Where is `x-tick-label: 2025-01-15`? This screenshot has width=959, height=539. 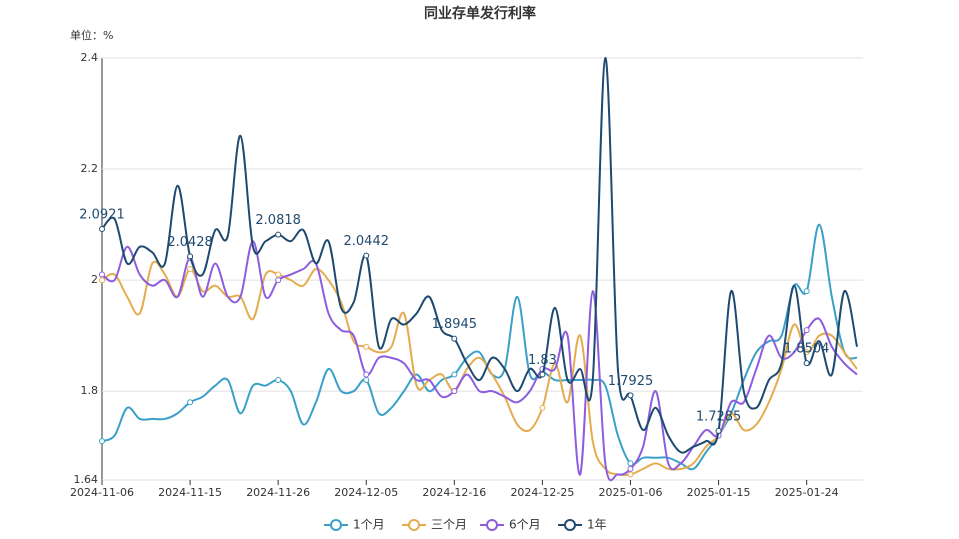
x-tick-label: 2025-01-15 is located at coordinates (719, 492).